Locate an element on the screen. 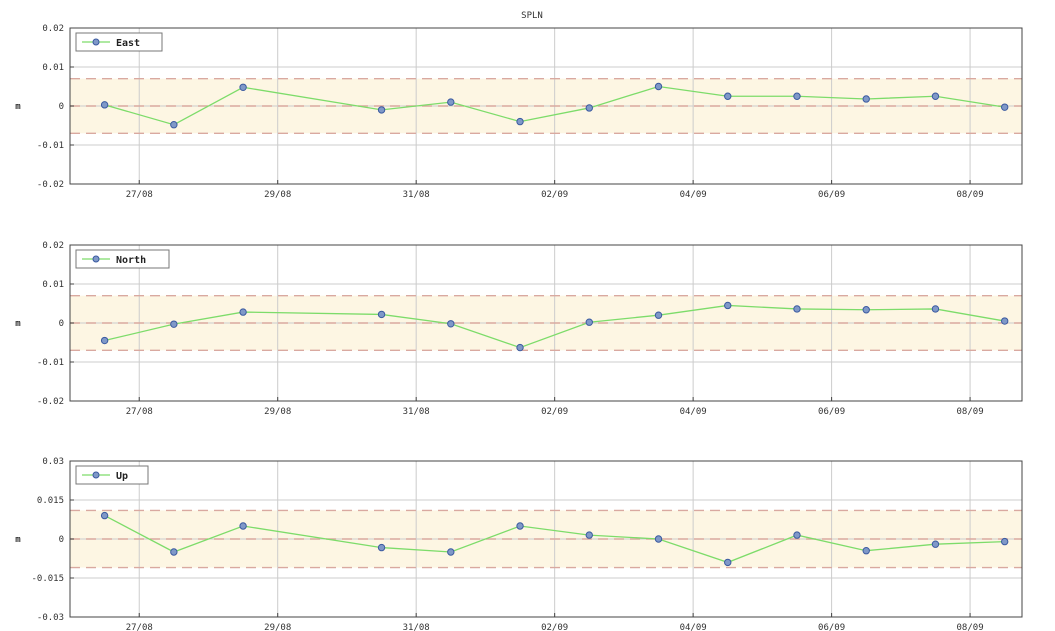 The height and width of the screenshot is (631, 1055). legend: Up is located at coordinates (112, 475).